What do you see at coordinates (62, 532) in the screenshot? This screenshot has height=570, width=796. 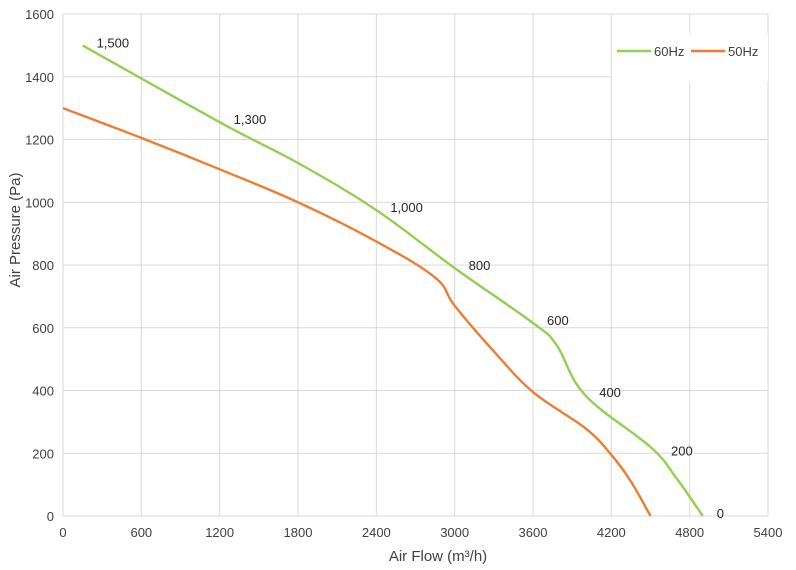 I see `x-tick-label: 0` at bounding box center [62, 532].